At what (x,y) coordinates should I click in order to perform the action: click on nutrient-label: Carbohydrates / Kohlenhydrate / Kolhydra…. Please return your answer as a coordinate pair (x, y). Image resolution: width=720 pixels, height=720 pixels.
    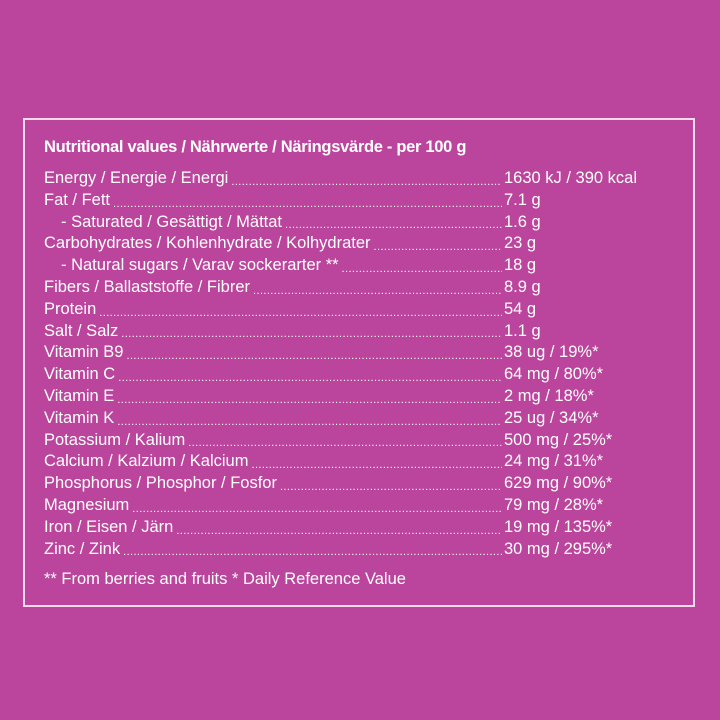
    Looking at the image, I should click on (207, 243).